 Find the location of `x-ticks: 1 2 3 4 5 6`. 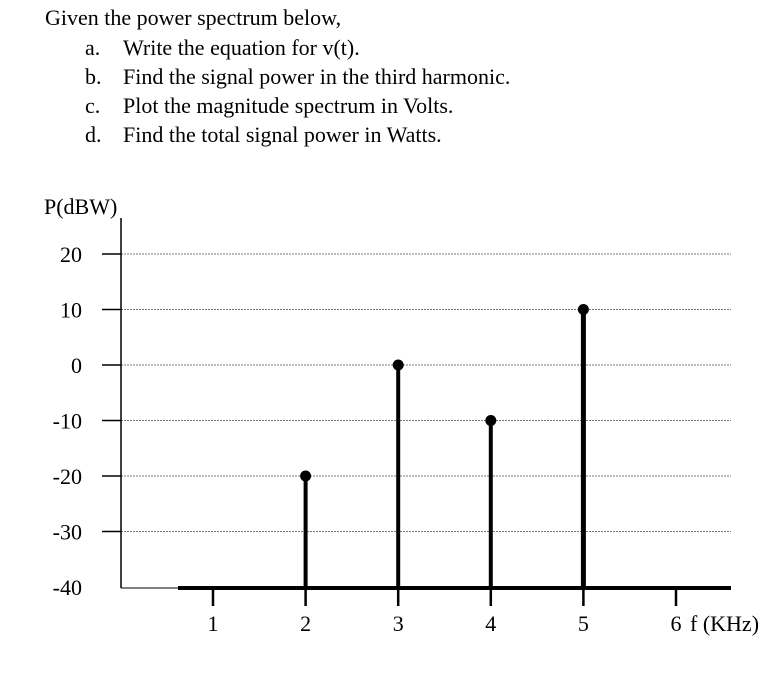

x-ticks: 1 2 3 4 5 6 is located at coordinates (445, 612).